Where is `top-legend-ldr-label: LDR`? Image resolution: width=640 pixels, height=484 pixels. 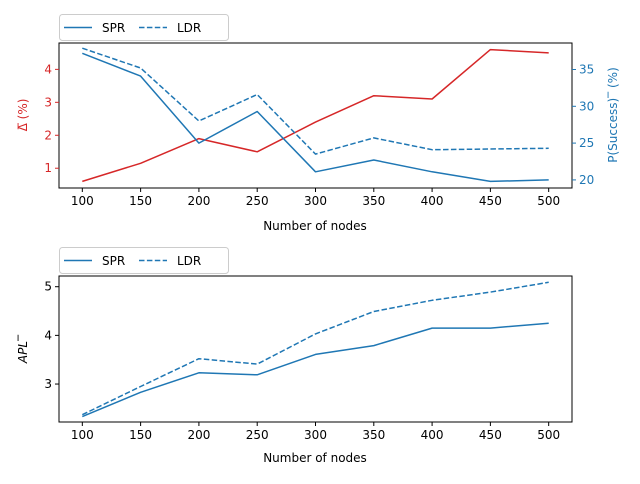 top-legend-ldr-label: LDR is located at coordinates (189, 28).